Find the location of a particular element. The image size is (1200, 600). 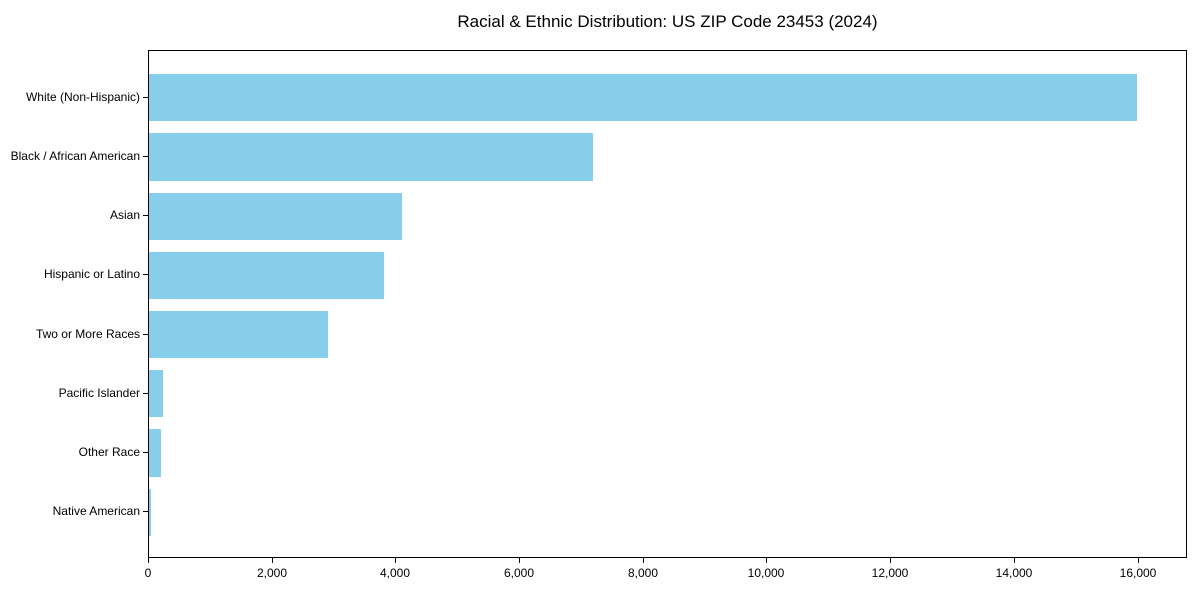

x-axis-tick-label: 14,000 is located at coordinates (1014, 573).